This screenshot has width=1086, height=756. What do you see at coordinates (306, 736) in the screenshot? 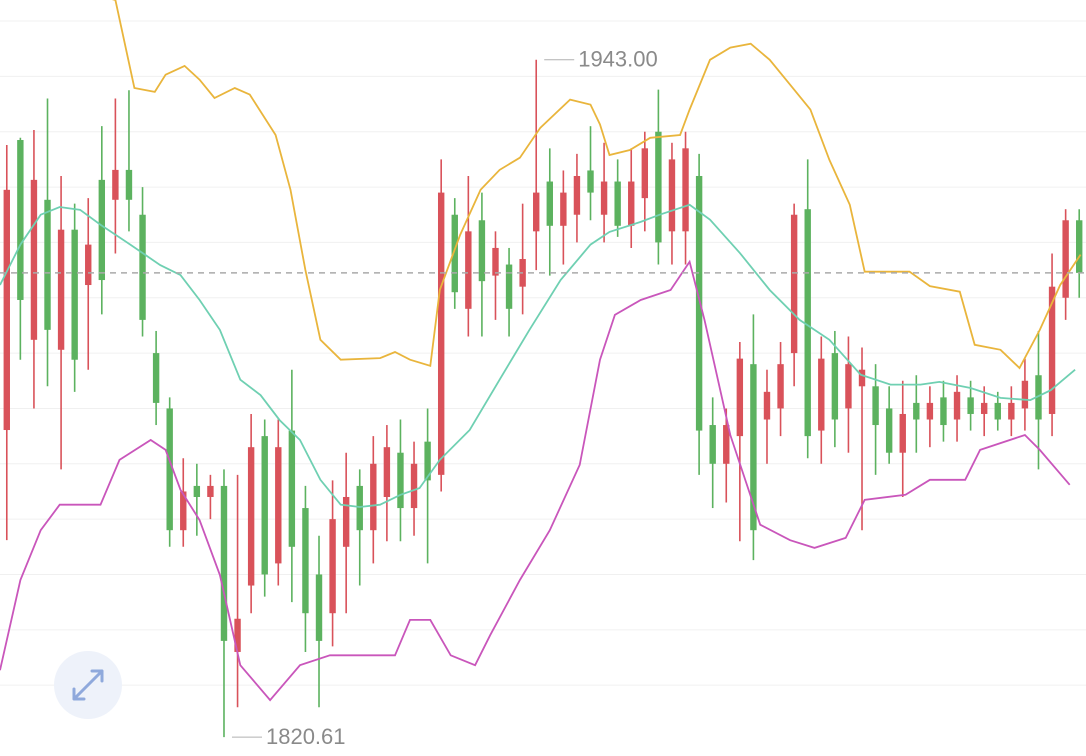
I see `annotation-label: 1820.61` at bounding box center [306, 736].